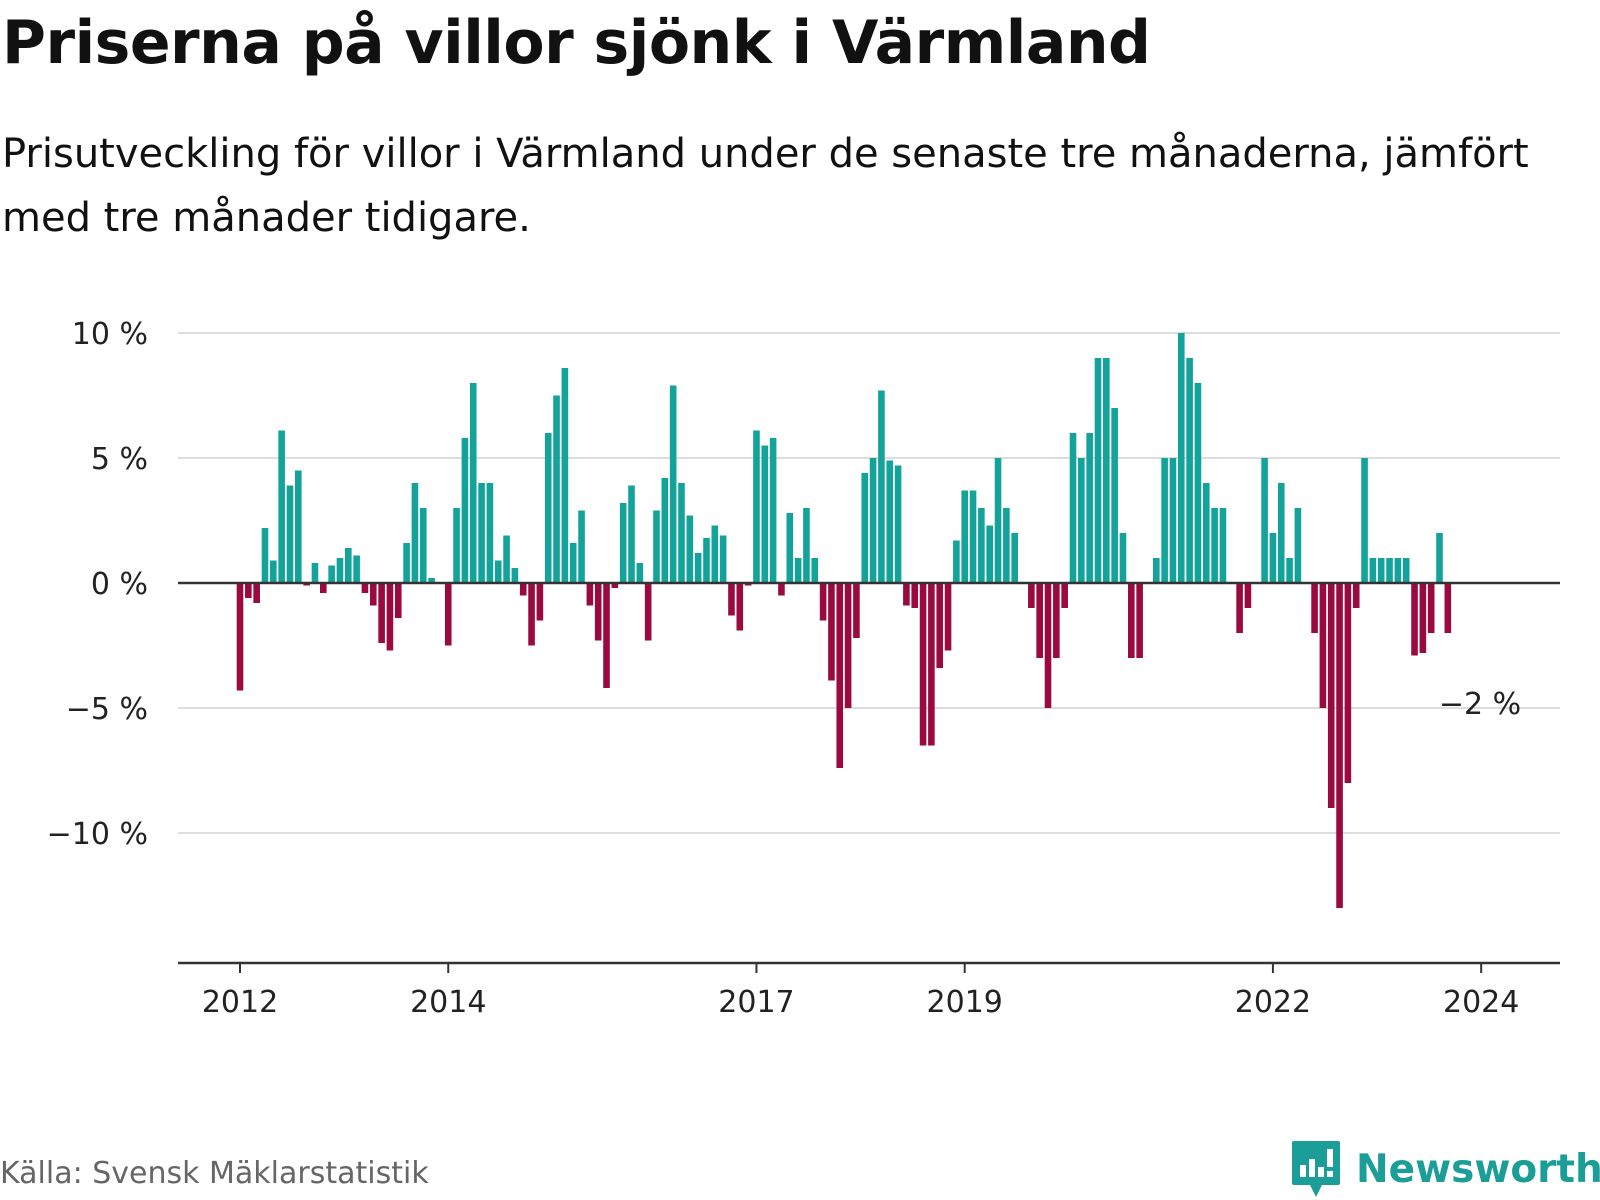 Image resolution: width=1600 pixels, height=1200 pixels. I want to click on x-tick-label: 2024, so click(1481, 1002).